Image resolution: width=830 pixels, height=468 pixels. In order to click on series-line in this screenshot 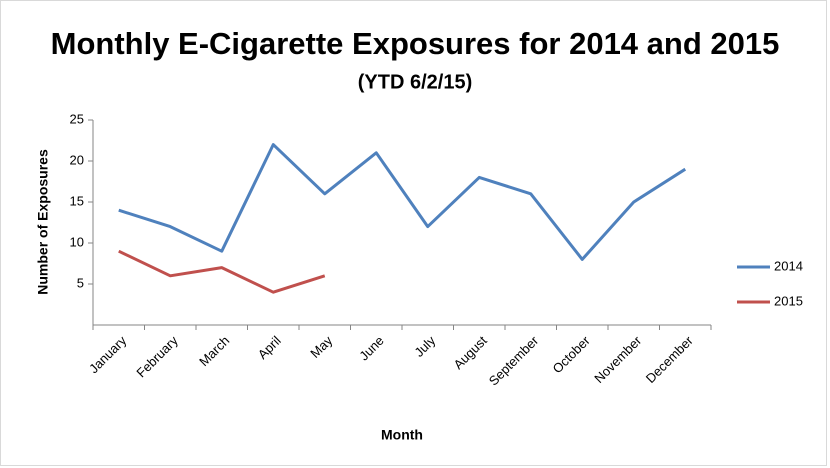, I will do `click(222, 271)`.